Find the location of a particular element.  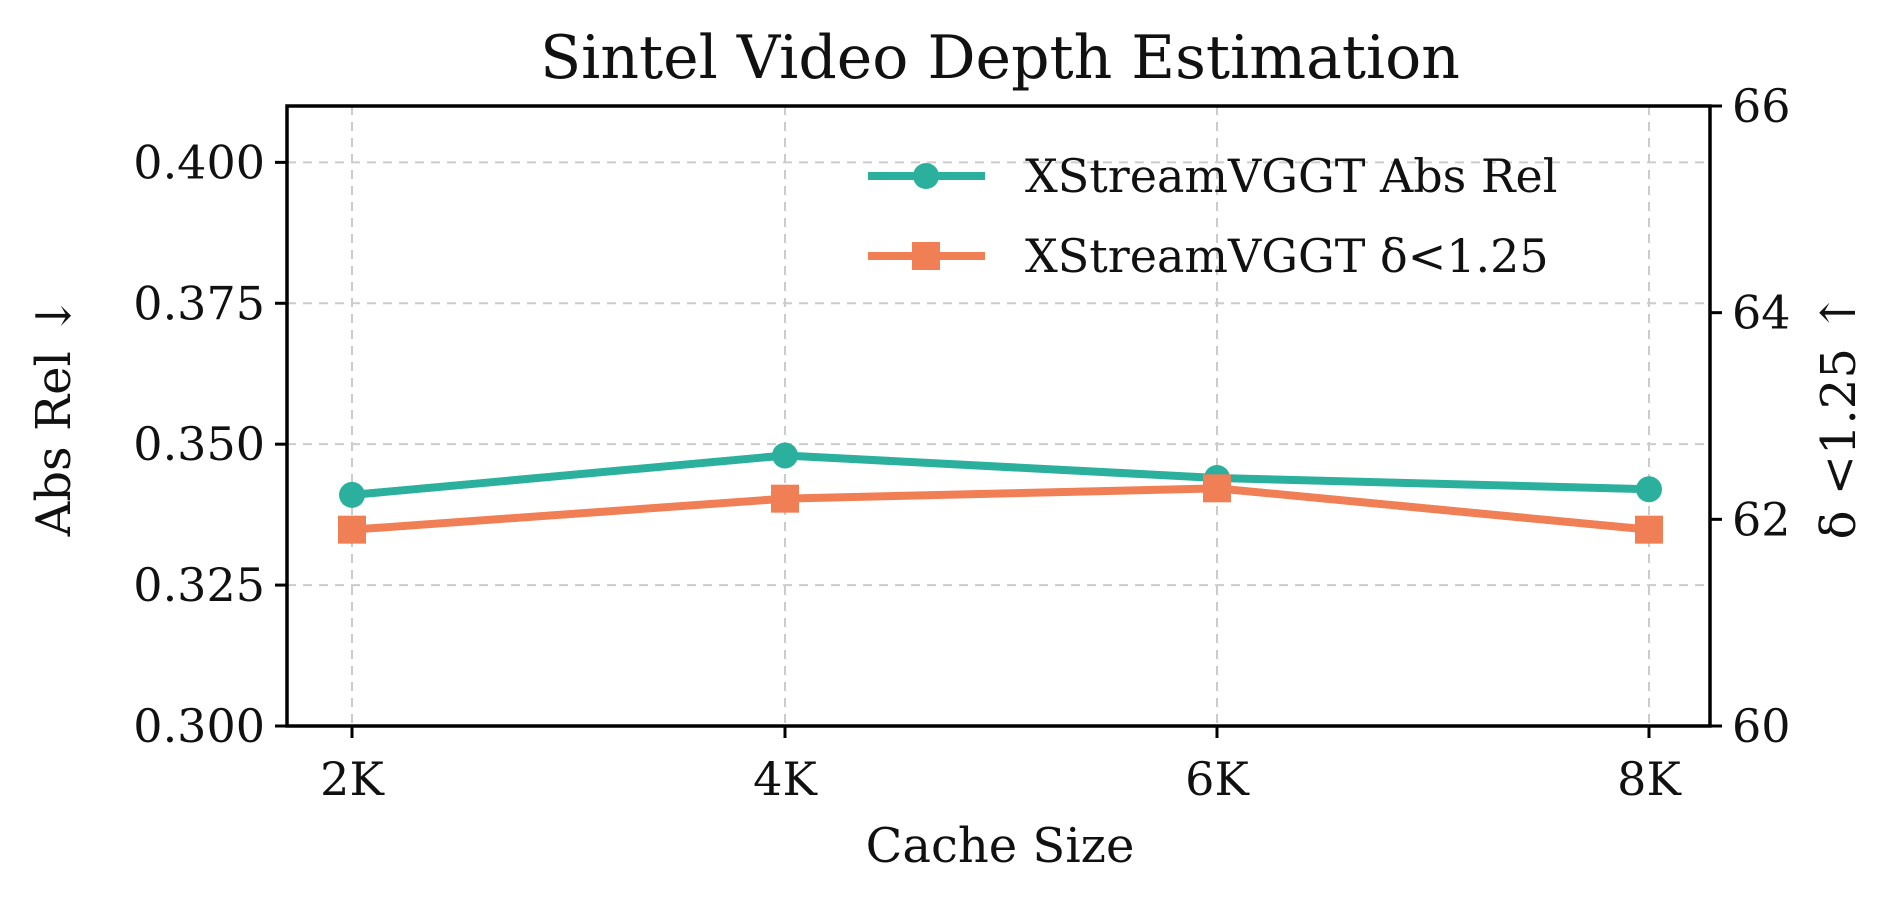

y-tick-label-right: 64 is located at coordinates (1761, 313).